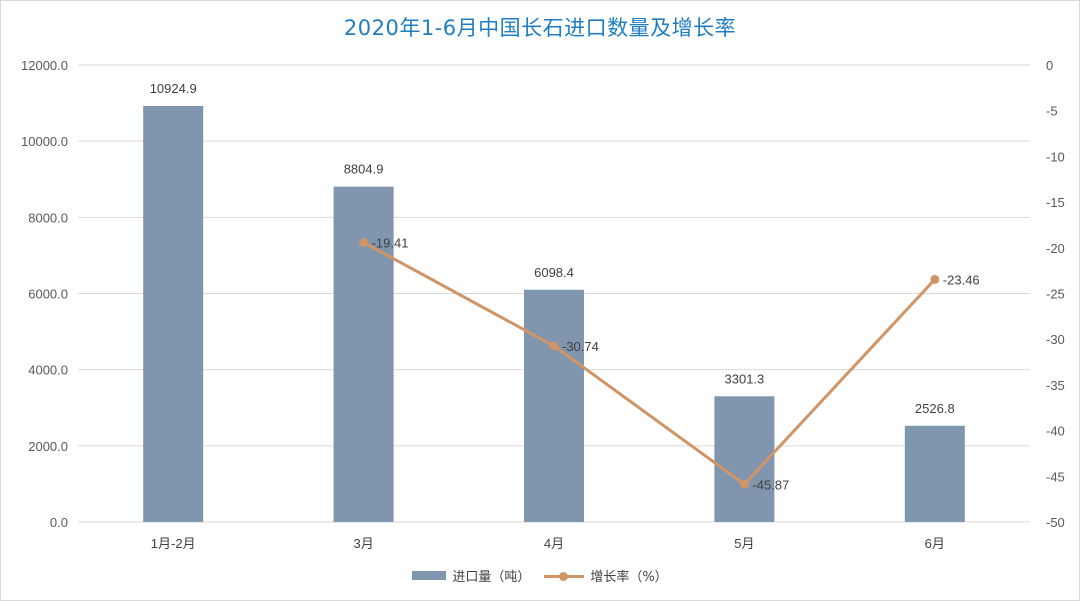 The width and height of the screenshot is (1080, 601). What do you see at coordinates (1055, 385) in the screenshot?
I see `y-right-tick-label: -35` at bounding box center [1055, 385].